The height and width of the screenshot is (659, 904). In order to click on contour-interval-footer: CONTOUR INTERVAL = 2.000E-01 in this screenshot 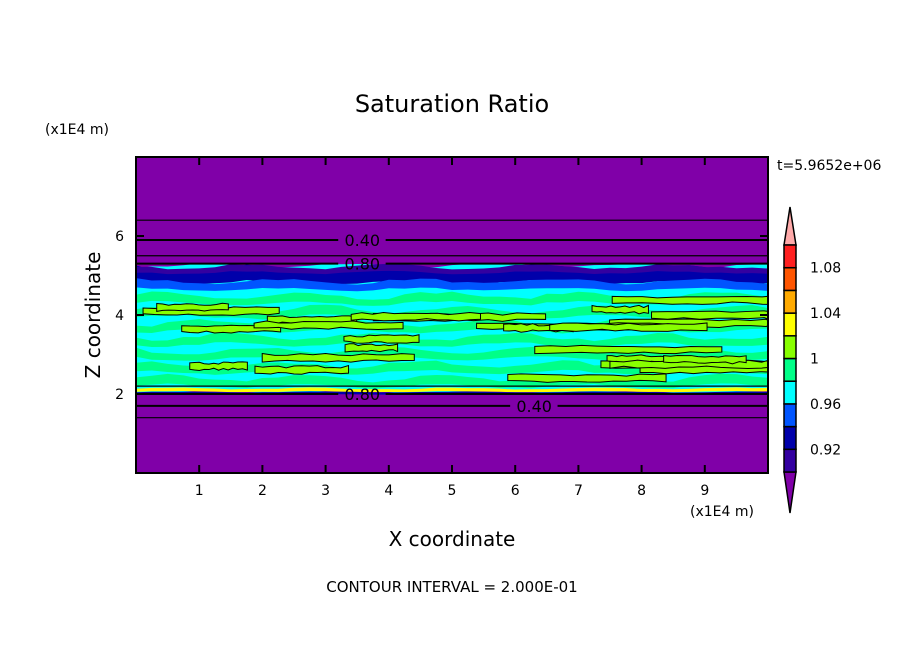, I will do `click(451, 587)`.